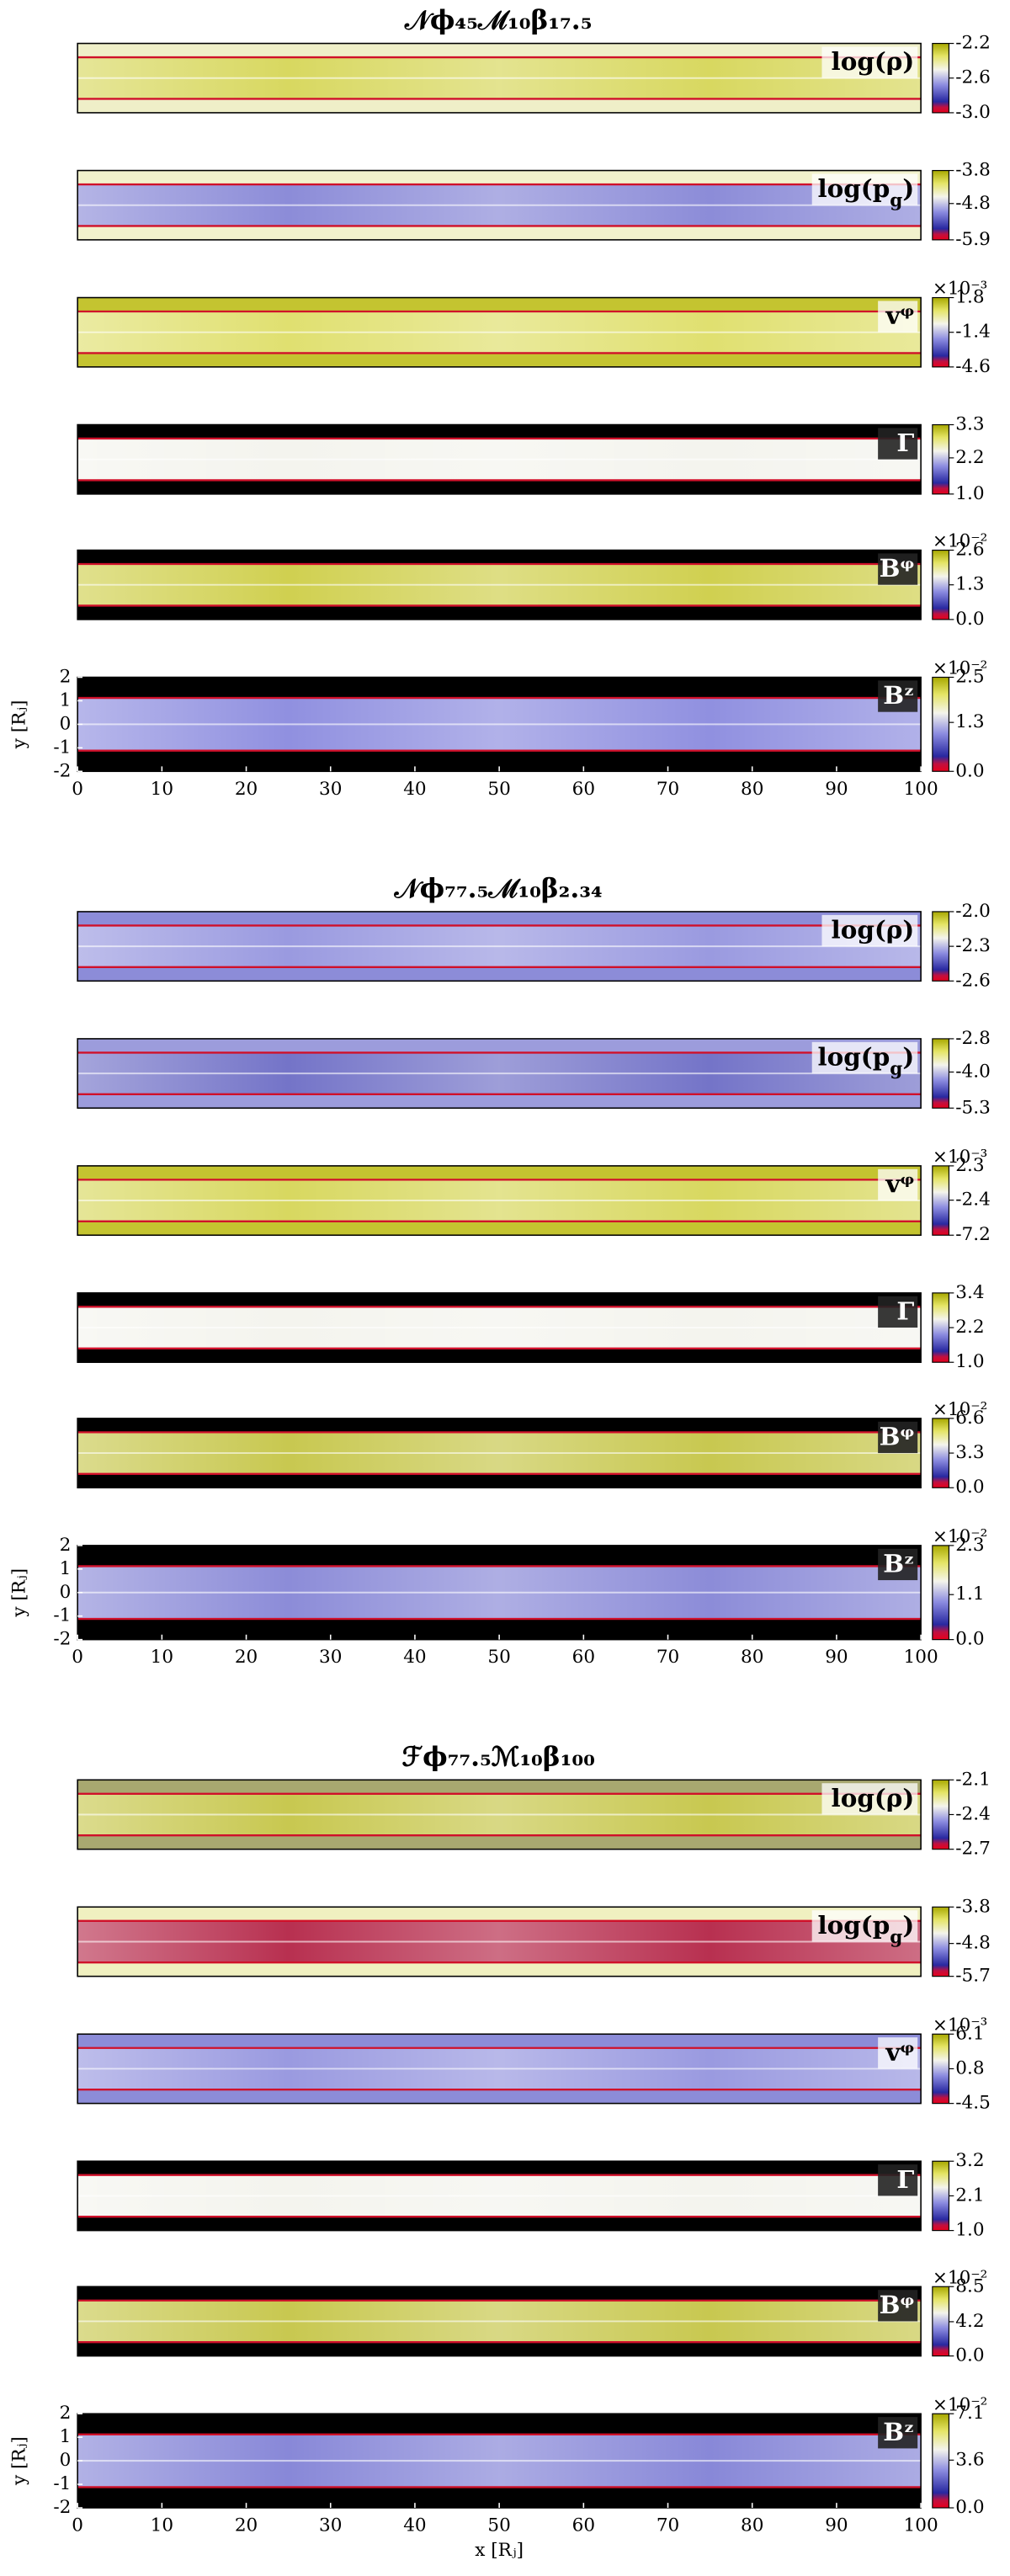 The image size is (1010, 2576). Describe the element at coordinates (246, 1658) in the screenshot. I see `x-tick-label: 20` at that location.